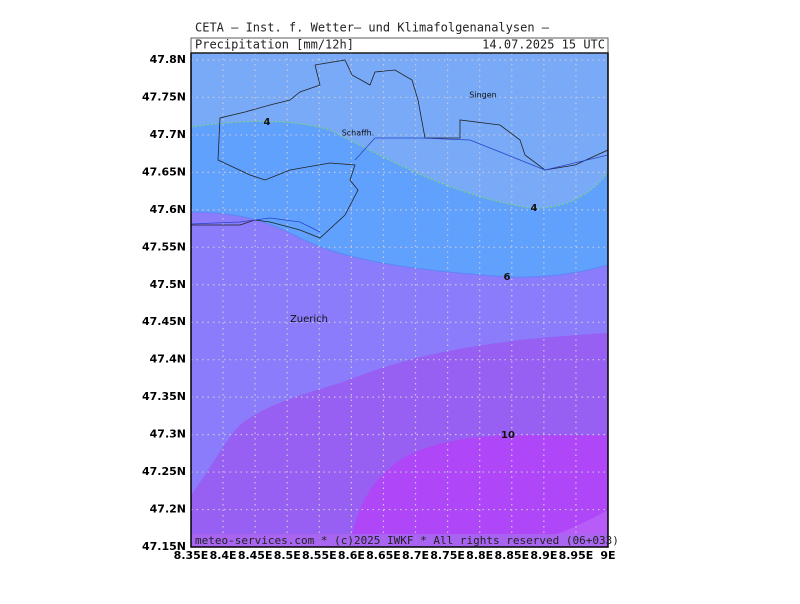  What do you see at coordinates (164, 96) in the screenshot?
I see `y-tick-label: 47.75N` at bounding box center [164, 96].